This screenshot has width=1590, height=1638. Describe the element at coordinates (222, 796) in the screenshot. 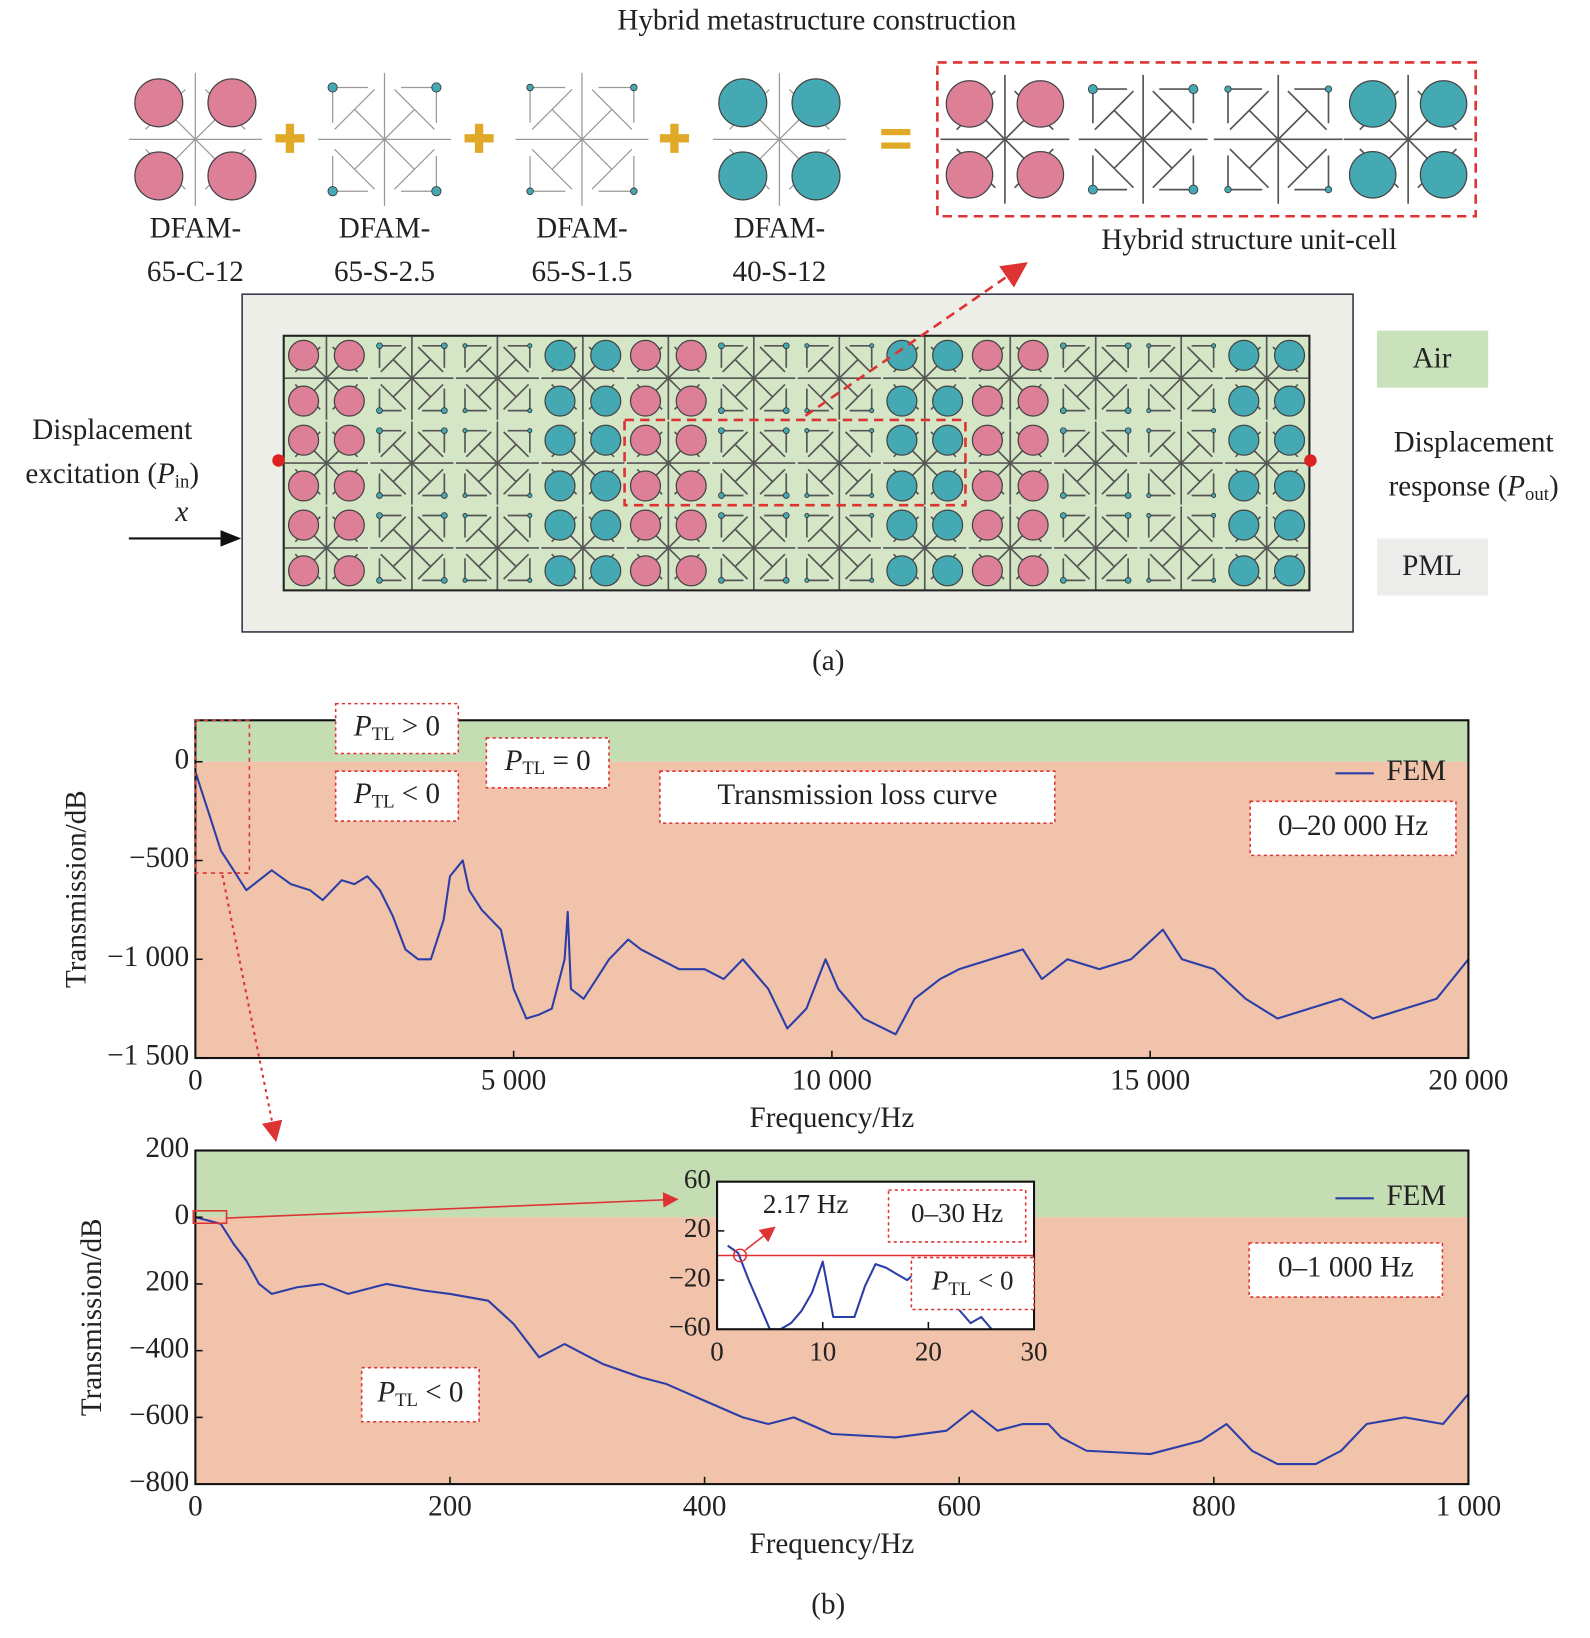

I see `zoom-region` at that location.